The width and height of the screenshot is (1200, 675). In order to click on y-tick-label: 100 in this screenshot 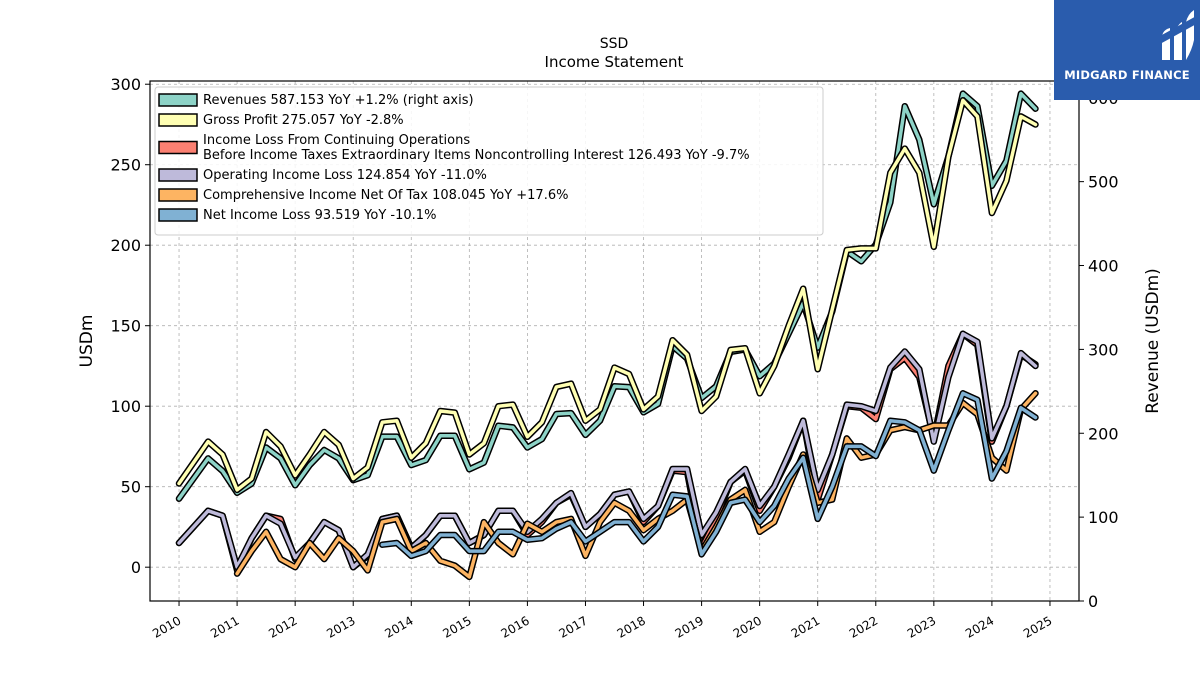, I will do `click(125, 406)`.